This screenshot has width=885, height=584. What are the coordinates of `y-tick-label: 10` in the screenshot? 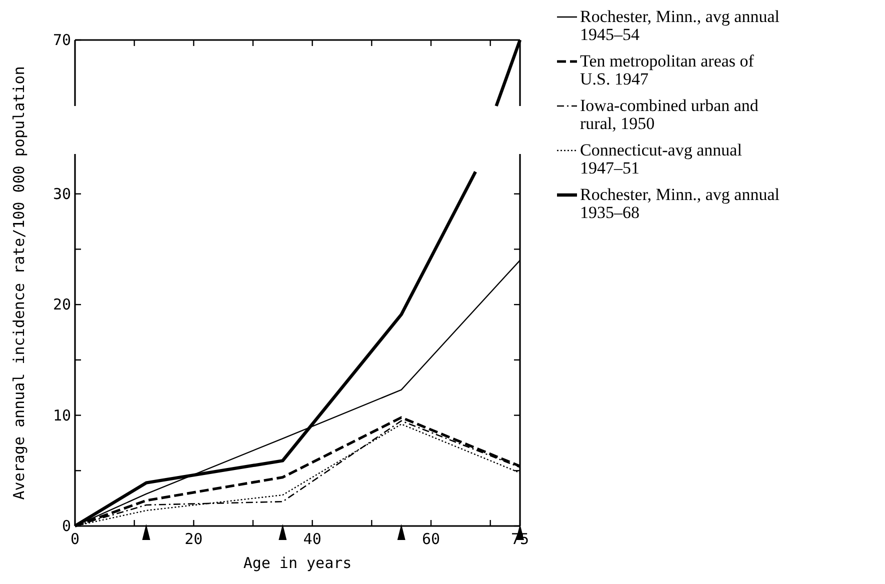 It's located at (61, 415).